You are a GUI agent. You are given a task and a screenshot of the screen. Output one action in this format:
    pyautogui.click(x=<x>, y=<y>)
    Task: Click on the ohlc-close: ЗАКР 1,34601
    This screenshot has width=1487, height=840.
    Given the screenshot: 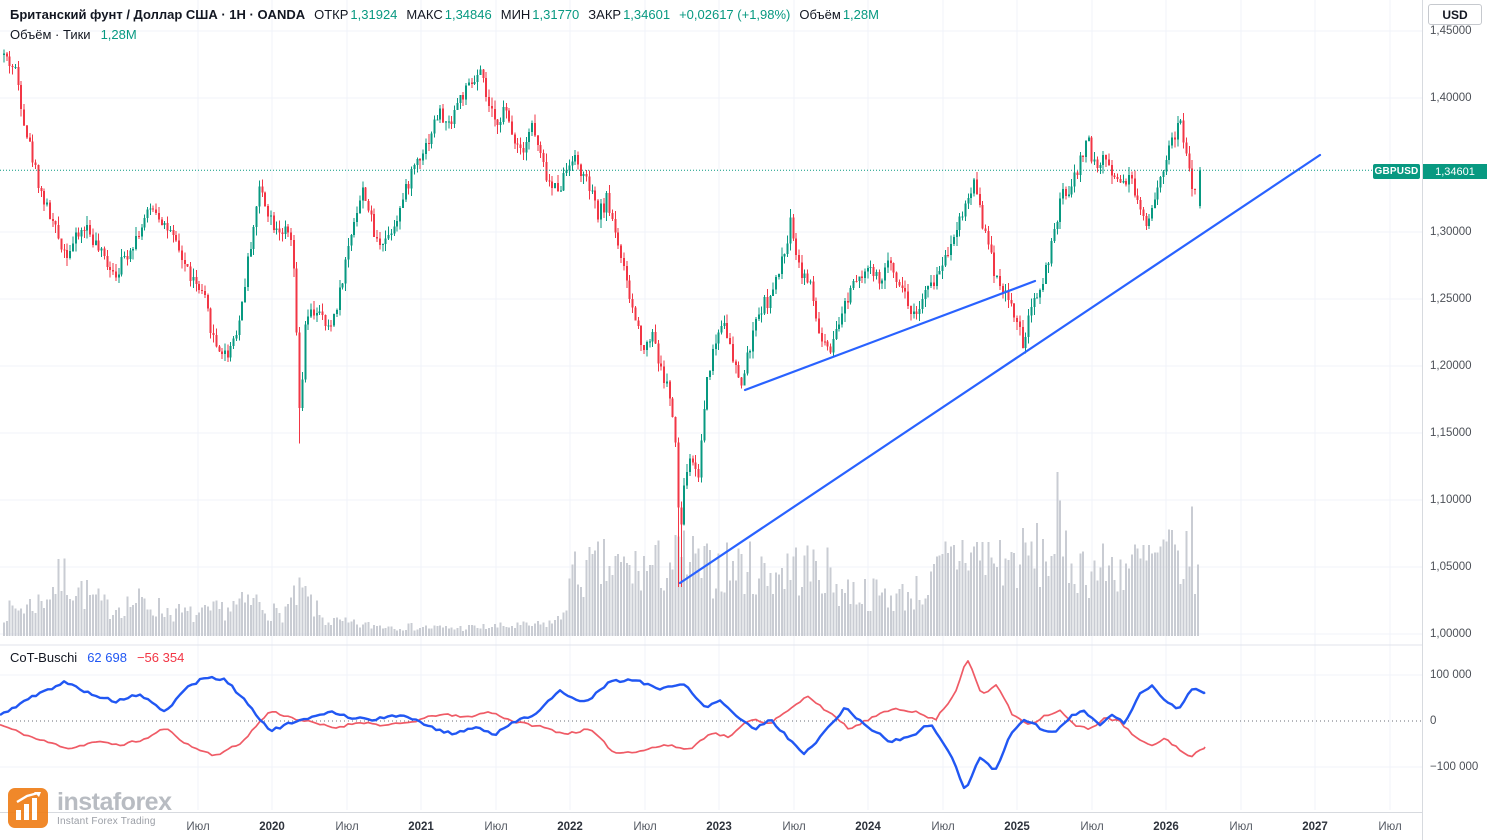 What is the action you would take?
    pyautogui.click(x=629, y=14)
    